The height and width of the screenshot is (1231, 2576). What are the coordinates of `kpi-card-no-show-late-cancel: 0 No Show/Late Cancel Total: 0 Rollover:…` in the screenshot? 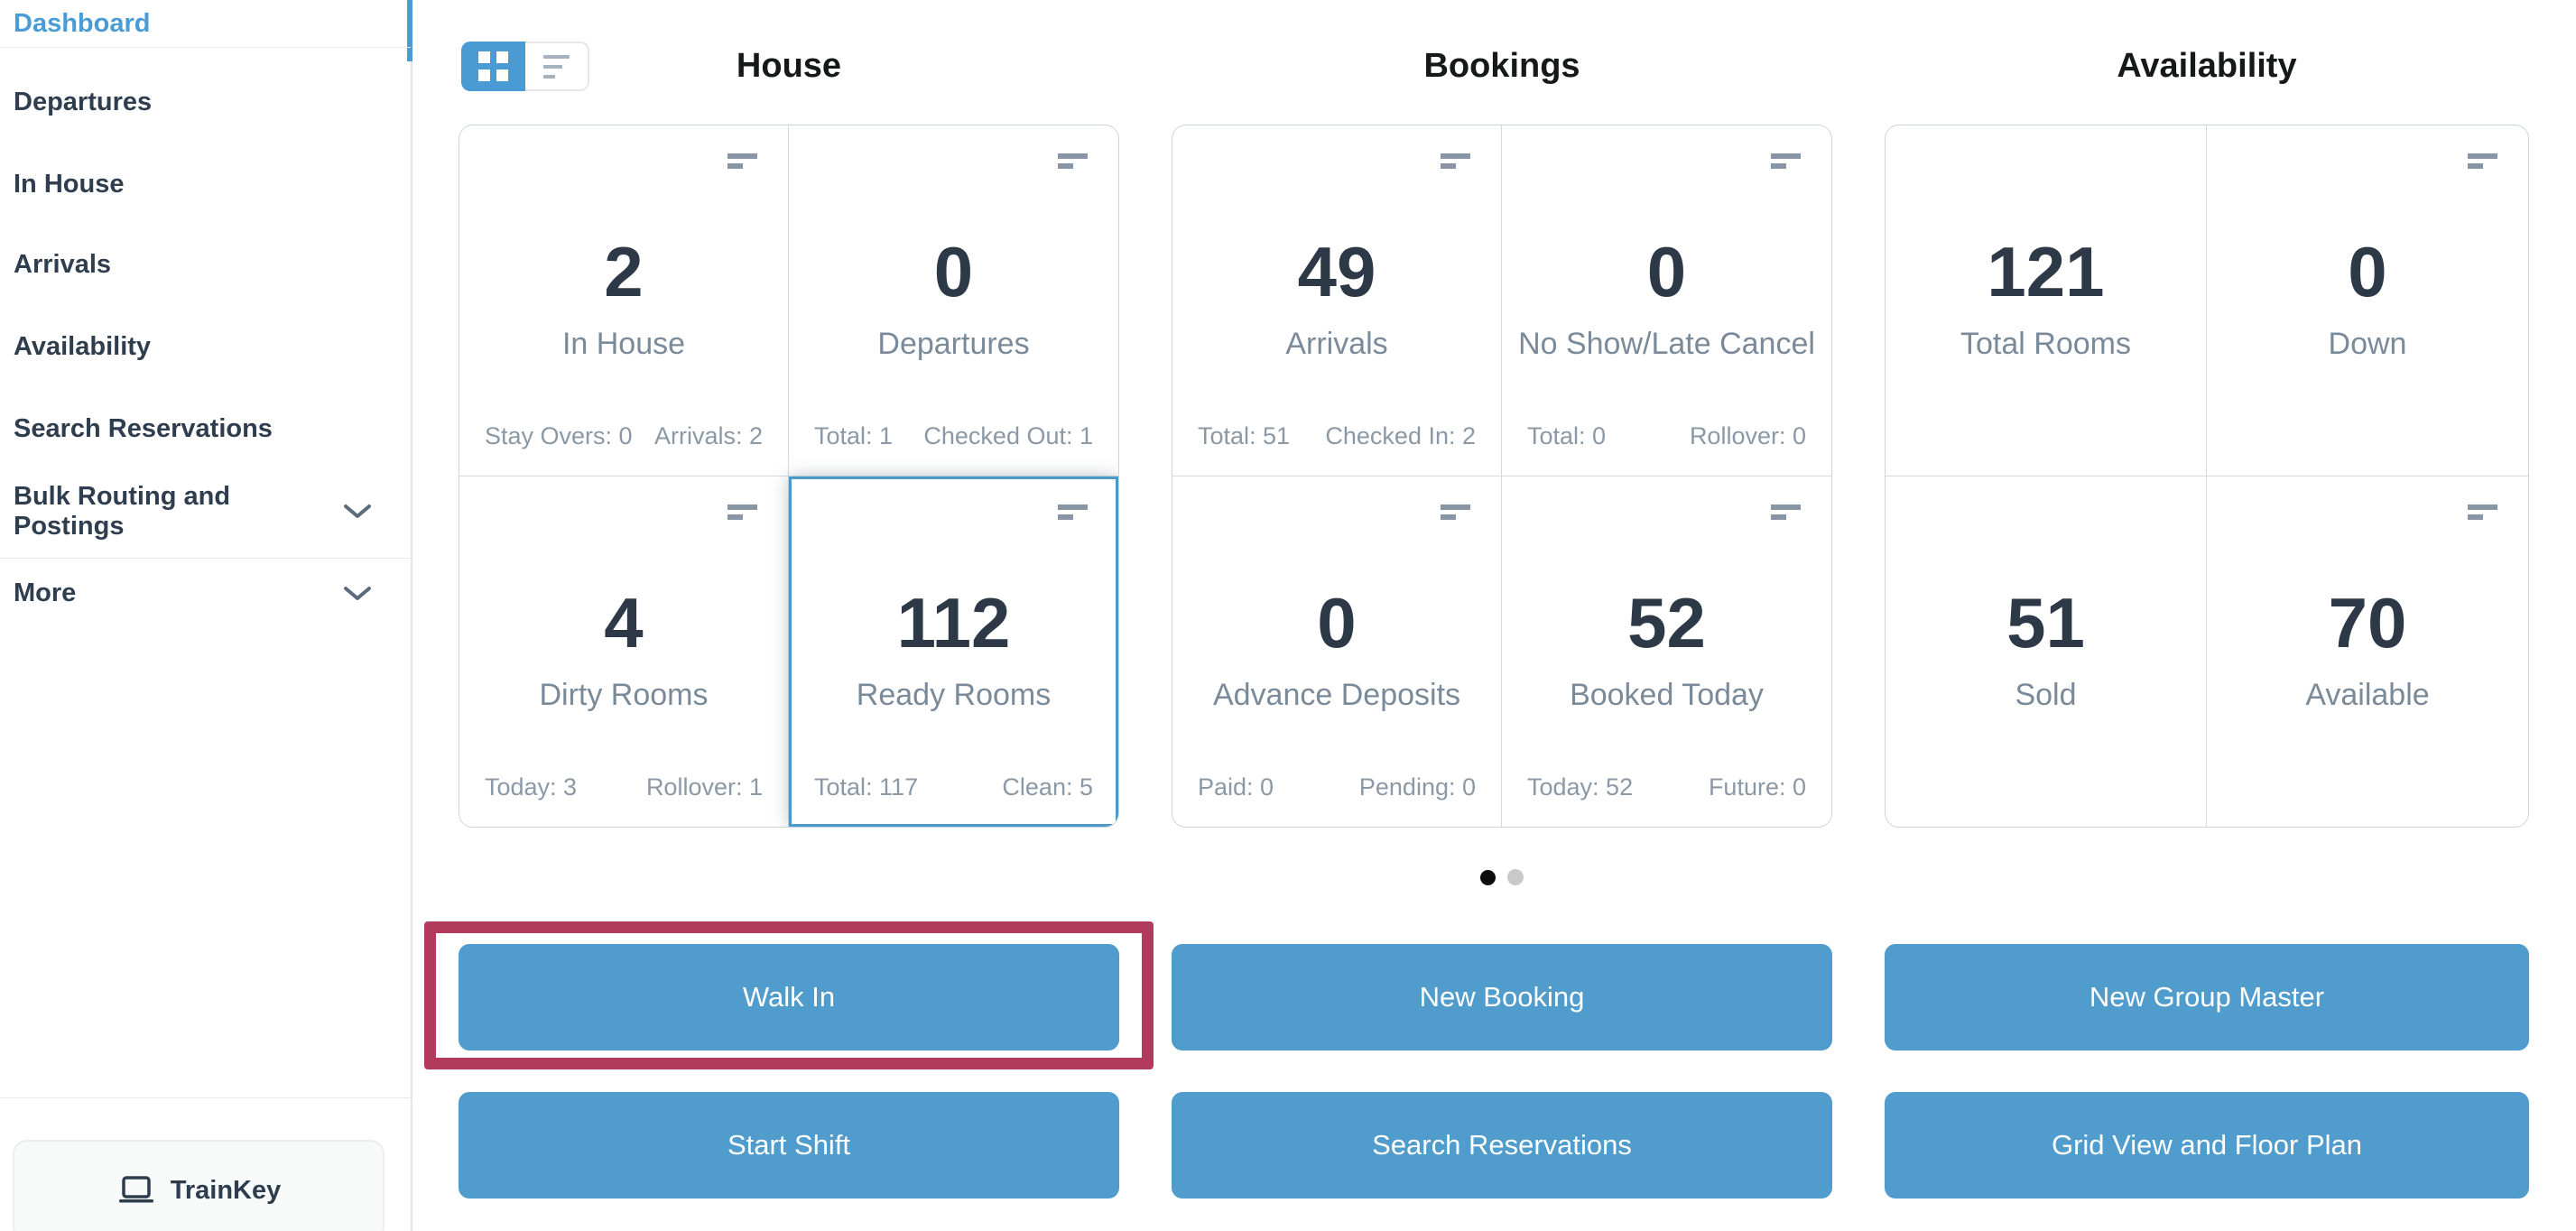 It's located at (1666, 301).